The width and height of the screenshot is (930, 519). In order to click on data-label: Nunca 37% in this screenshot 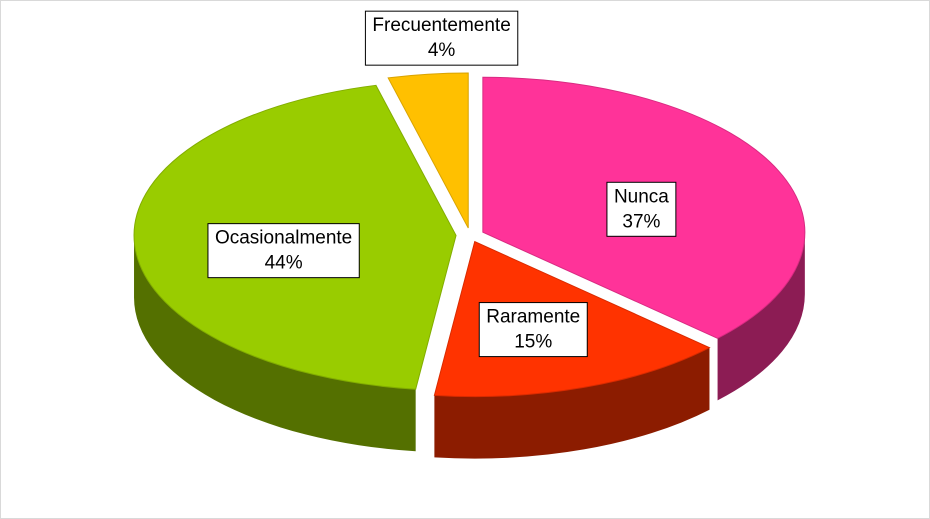, I will do `click(641, 209)`.